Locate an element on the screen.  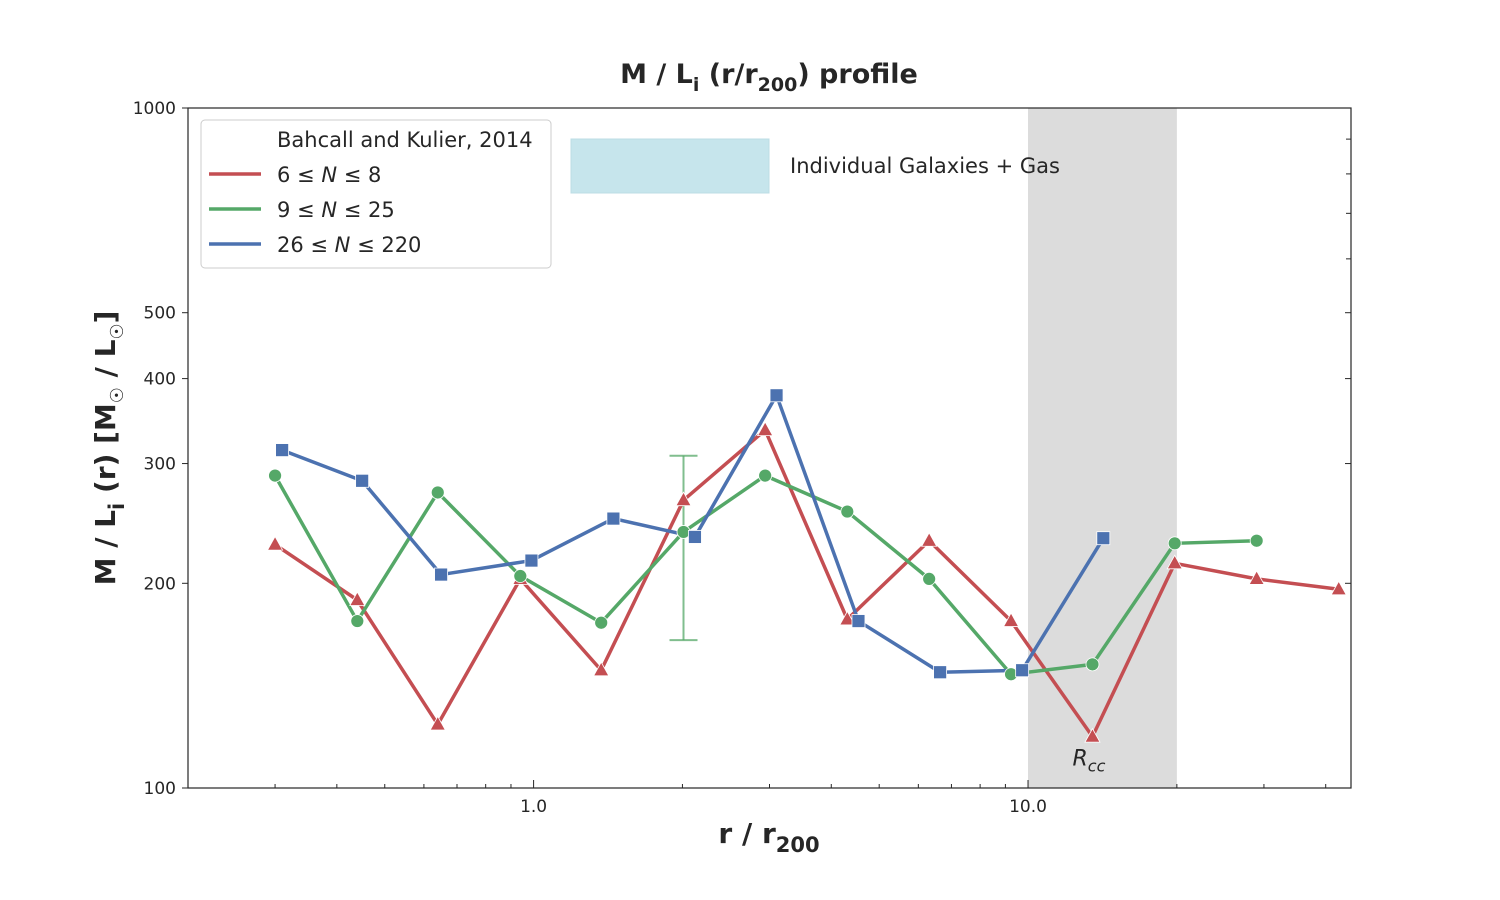
legend-box is located at coordinates (376, 194).